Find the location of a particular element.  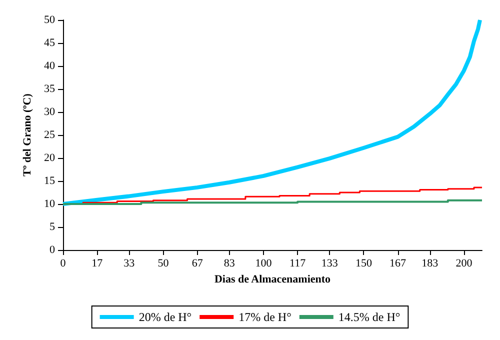

x-tick-label: 50 is located at coordinates (164, 264).